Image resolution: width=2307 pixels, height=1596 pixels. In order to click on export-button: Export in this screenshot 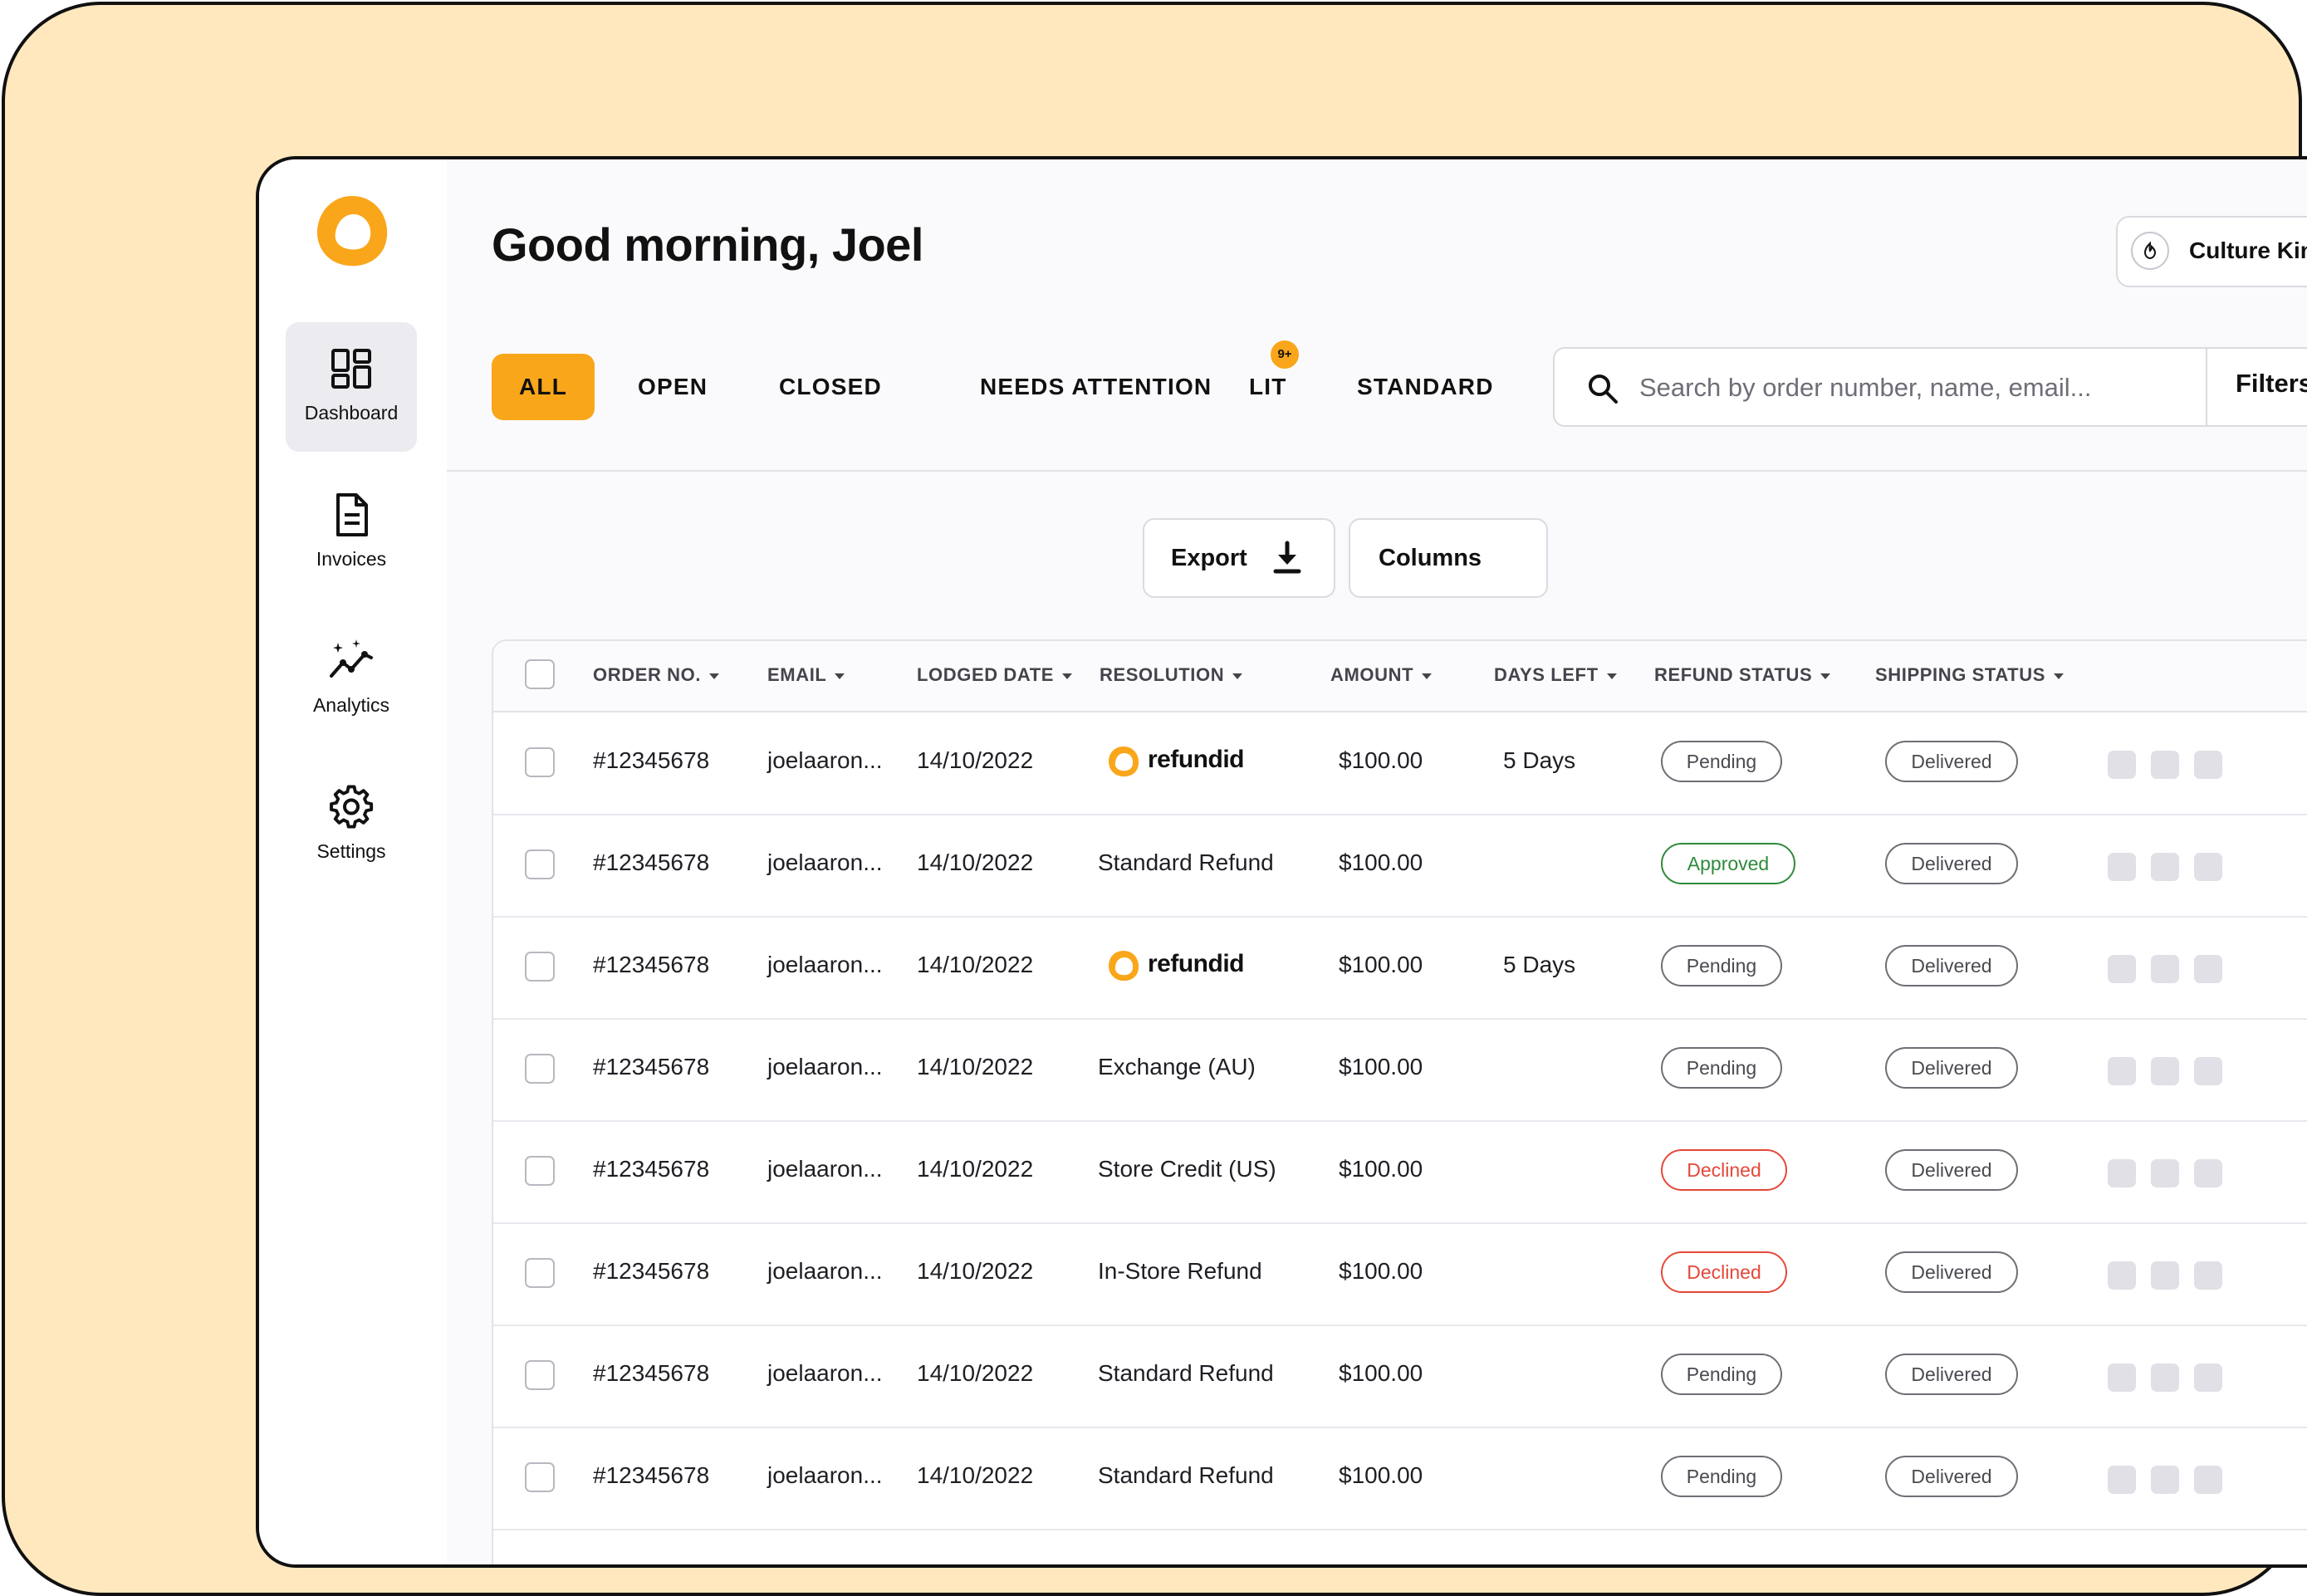, I will do `click(1239, 558)`.